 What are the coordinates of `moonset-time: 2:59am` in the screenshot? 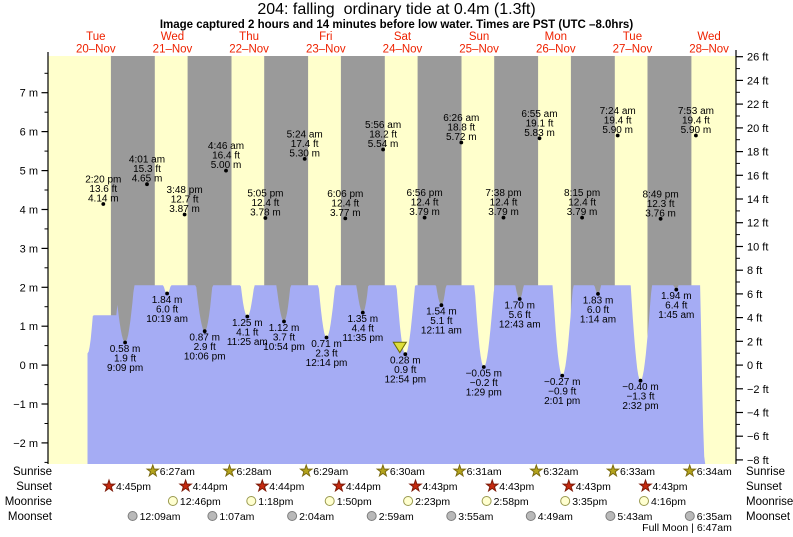 It's located at (396, 517).